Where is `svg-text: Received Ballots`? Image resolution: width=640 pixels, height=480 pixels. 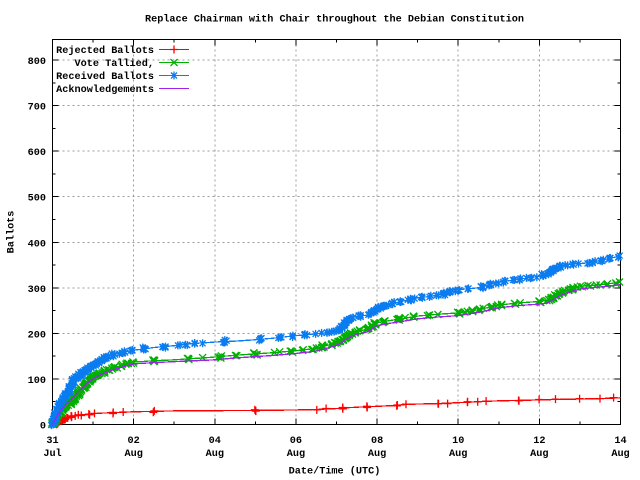 svg-text: Received Ballots is located at coordinates (105, 77).